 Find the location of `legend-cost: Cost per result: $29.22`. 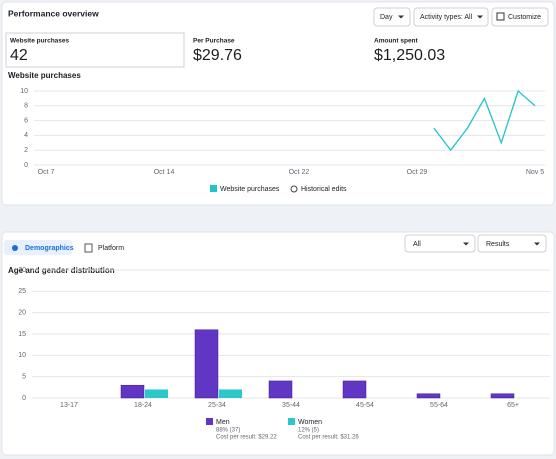

legend-cost: Cost per result: $29.22 is located at coordinates (246, 438).